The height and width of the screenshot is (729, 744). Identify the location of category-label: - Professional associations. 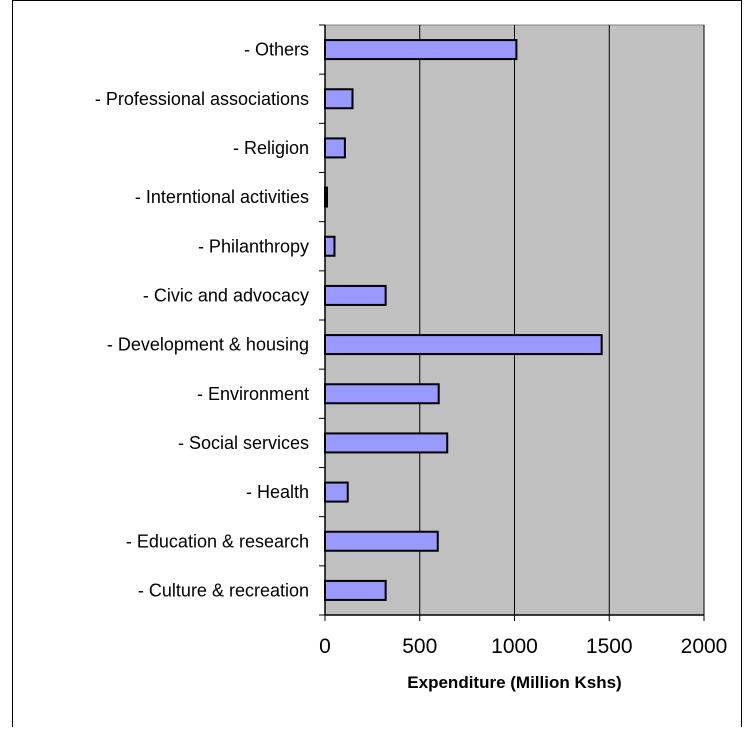
(202, 99).